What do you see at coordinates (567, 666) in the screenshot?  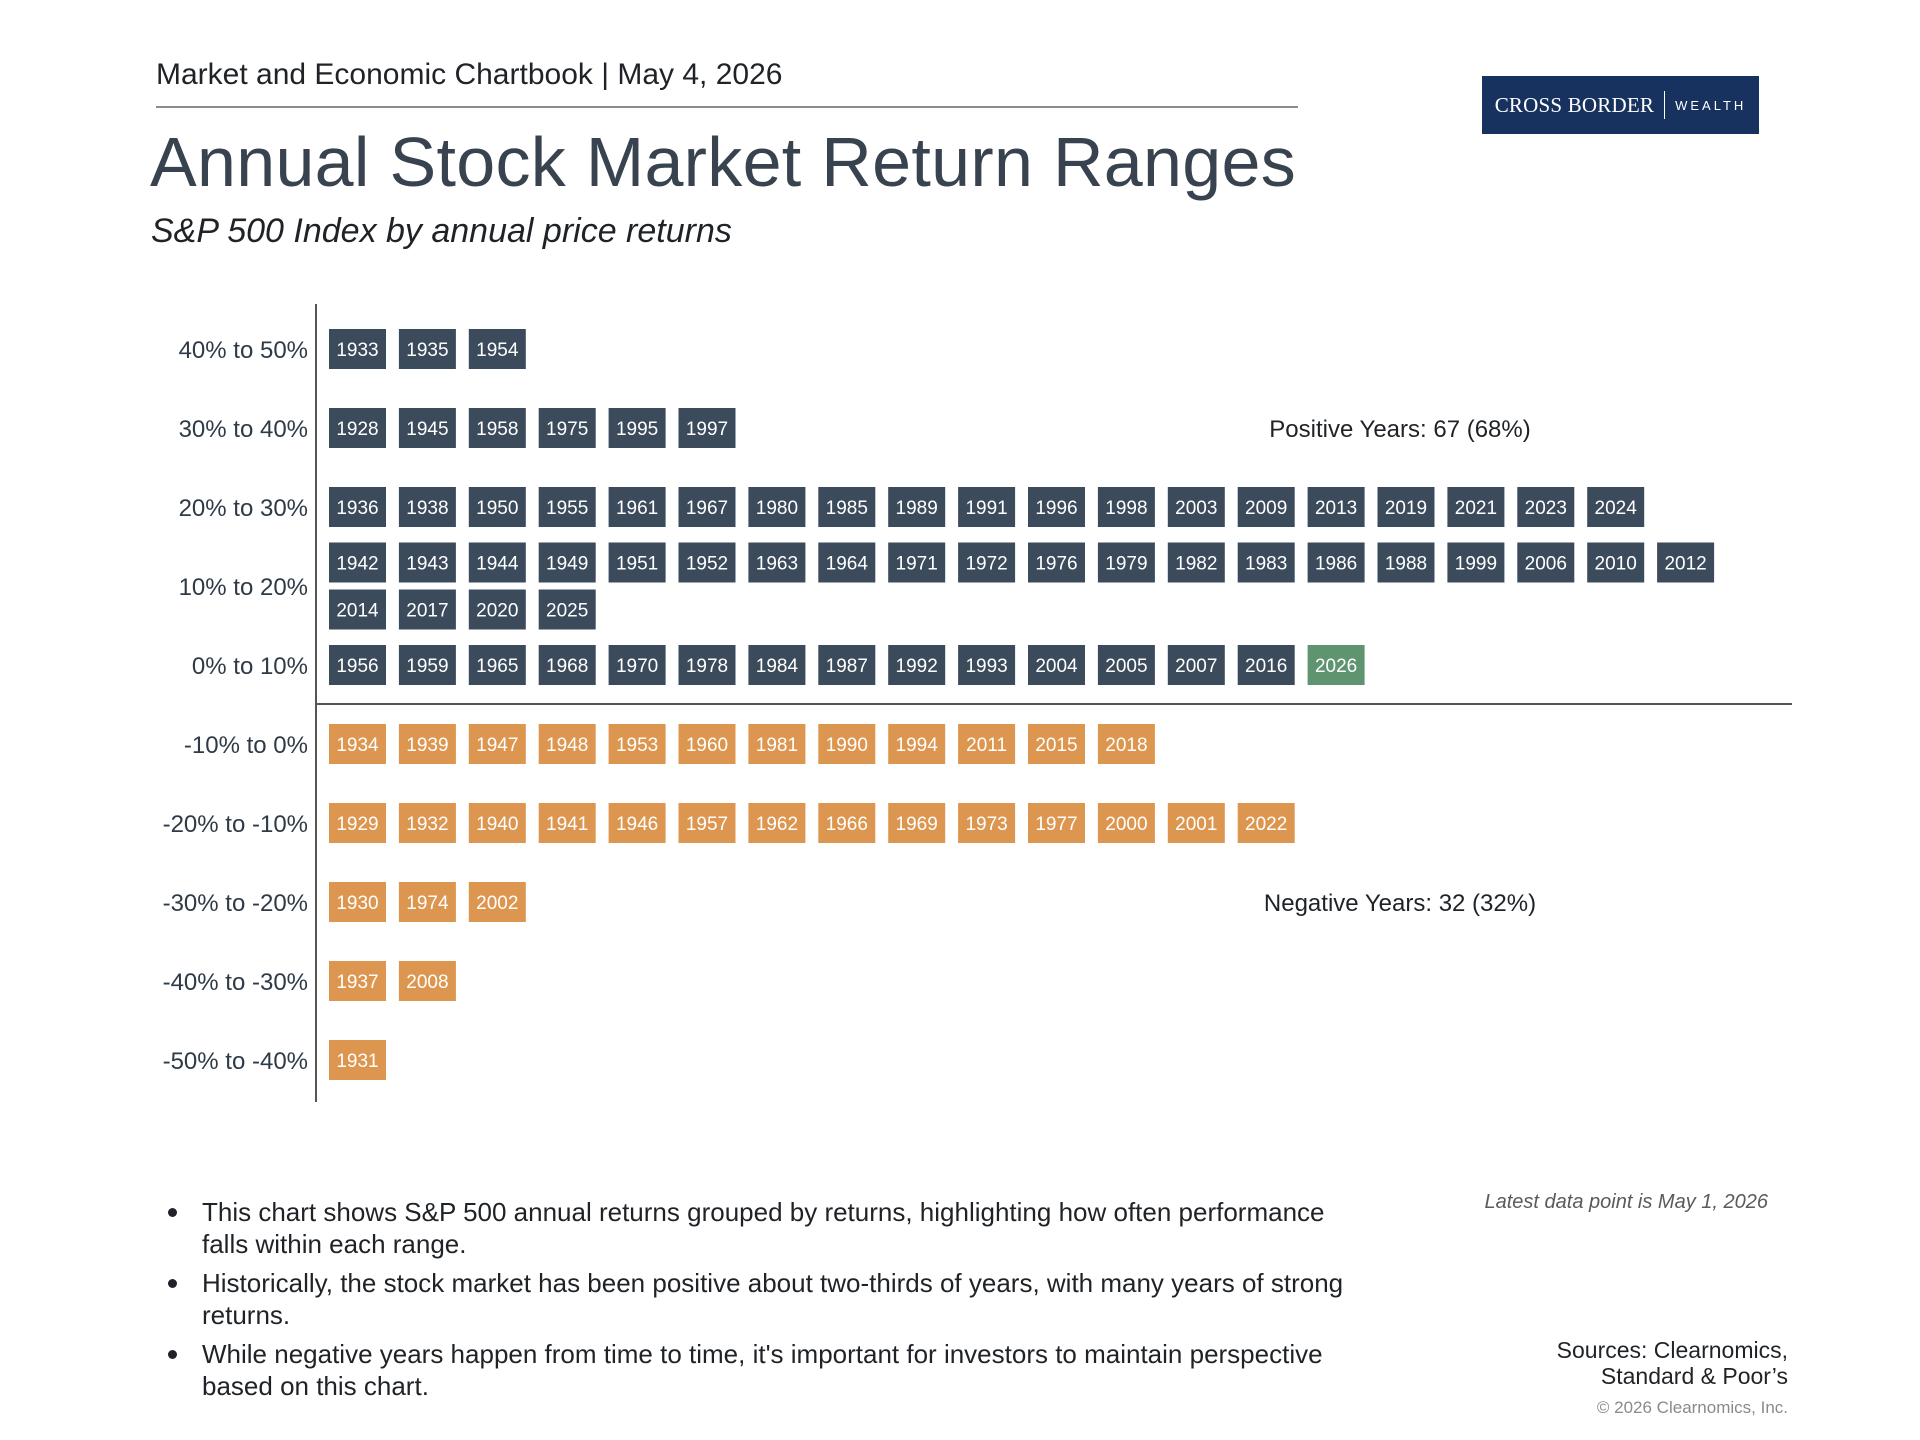 I see `year-label: 1968` at bounding box center [567, 666].